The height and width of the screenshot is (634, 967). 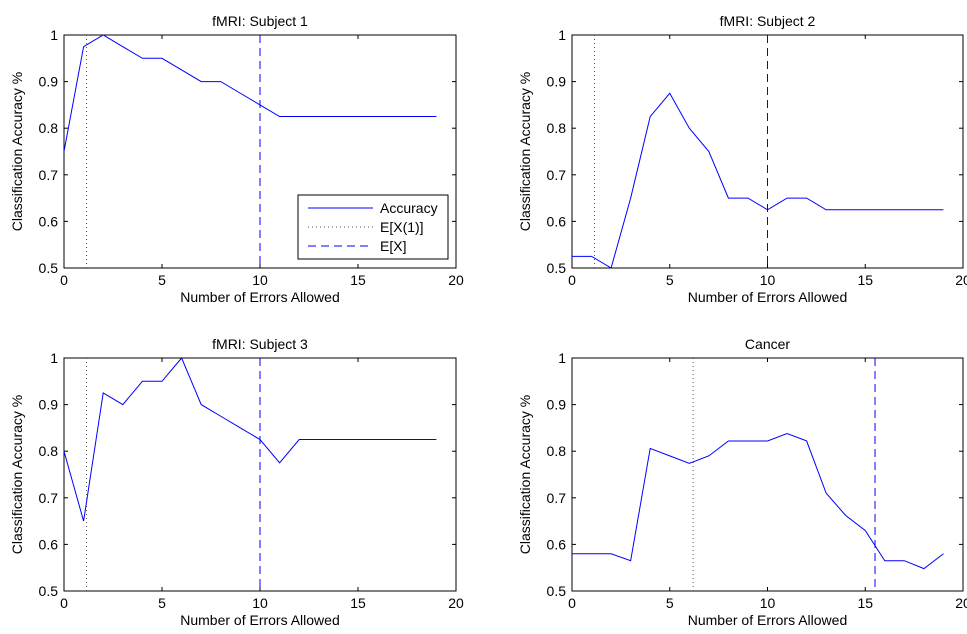 I want to click on chart-title: fMRI: Subject 2, so click(x=768, y=21).